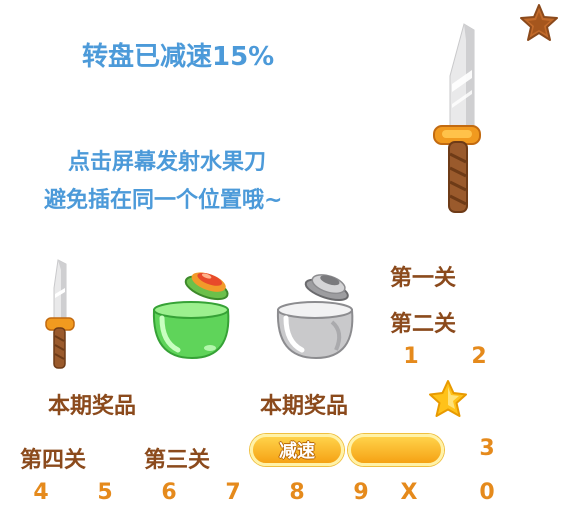 Image resolution: width=563 pixels, height=508 pixels. I want to click on level-3-label: 第三关, so click(177, 460).